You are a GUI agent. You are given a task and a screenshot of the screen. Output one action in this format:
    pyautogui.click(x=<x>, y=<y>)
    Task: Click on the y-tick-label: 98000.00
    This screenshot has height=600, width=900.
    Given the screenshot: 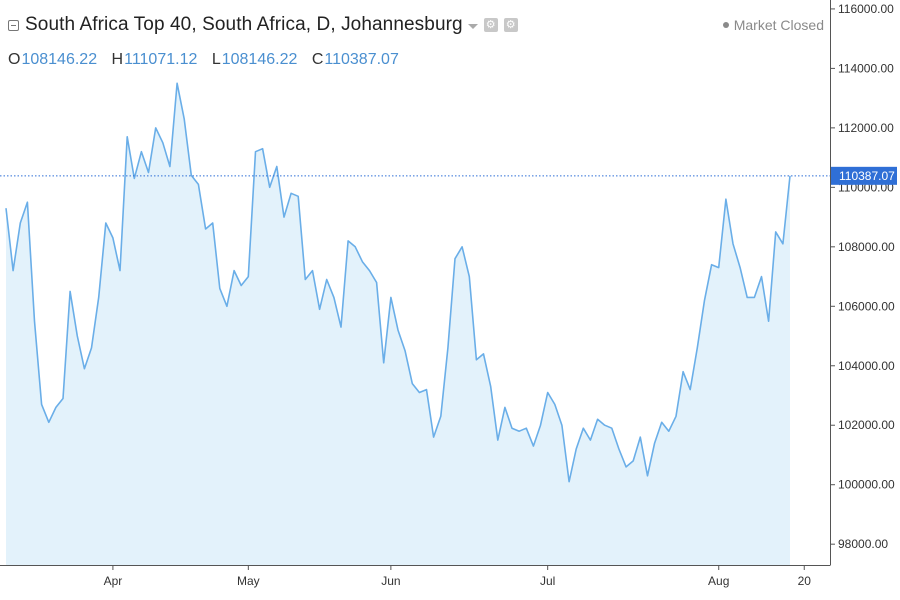 What is the action you would take?
    pyautogui.click(x=863, y=544)
    